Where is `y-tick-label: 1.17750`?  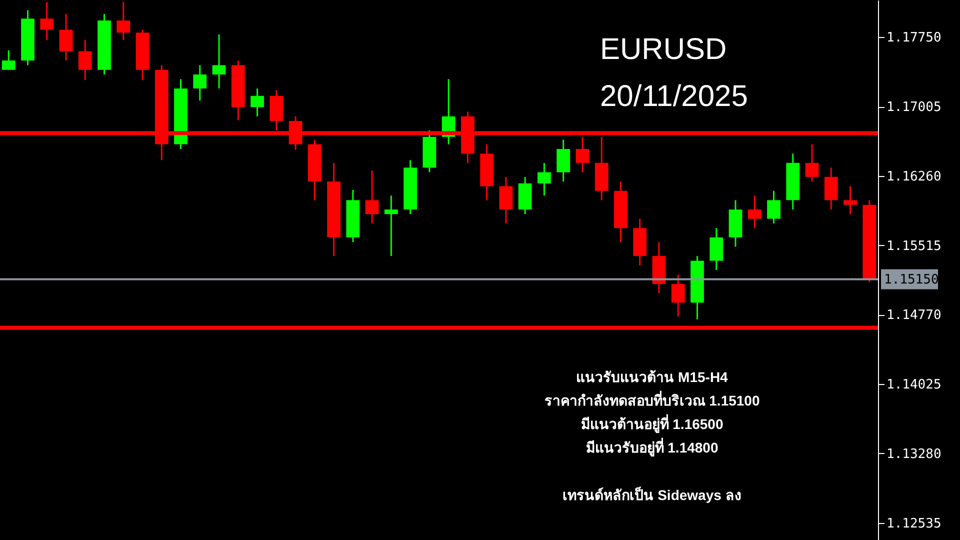
y-tick-label: 1.17750 is located at coordinates (914, 38).